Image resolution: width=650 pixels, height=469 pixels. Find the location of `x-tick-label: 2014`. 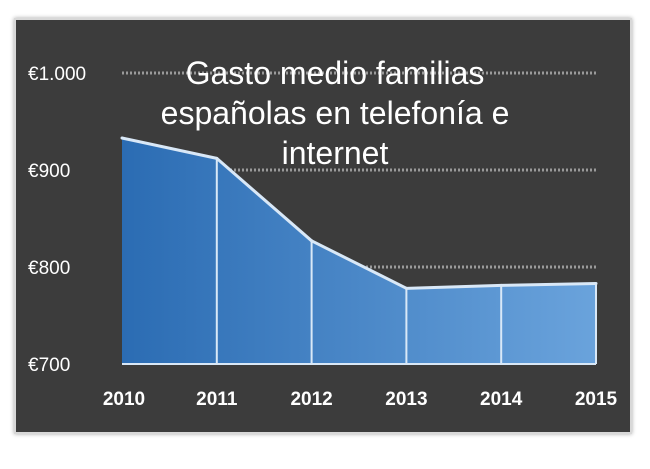

x-tick-label: 2014 is located at coordinates (501, 399).